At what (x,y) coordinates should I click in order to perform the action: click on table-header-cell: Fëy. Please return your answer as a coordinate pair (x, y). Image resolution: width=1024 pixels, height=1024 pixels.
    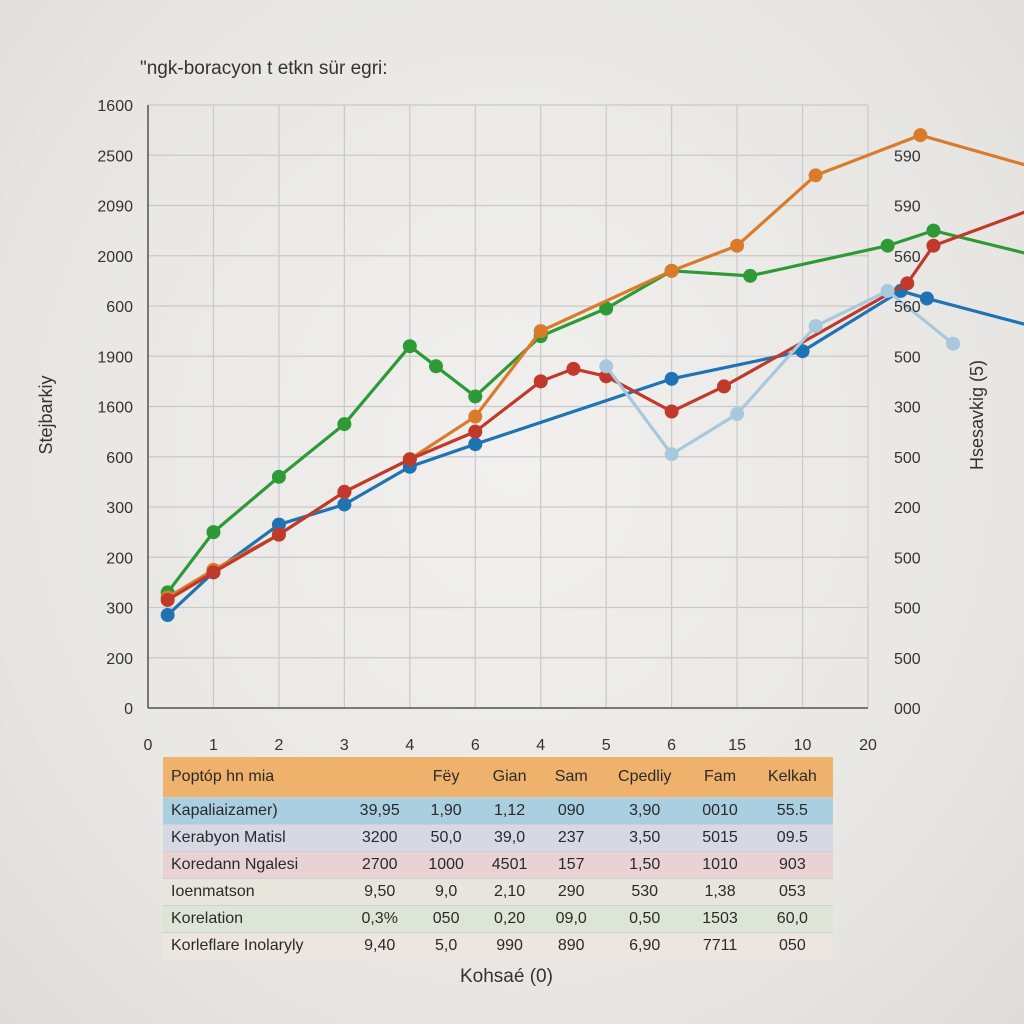
    Looking at the image, I should click on (446, 777).